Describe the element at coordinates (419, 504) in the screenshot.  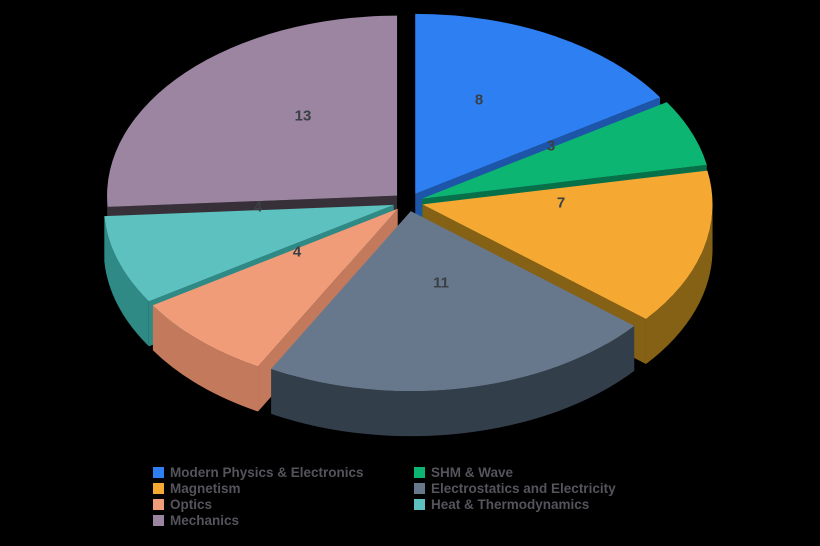
I see `legend-swatch-heat-thermodynamics` at that location.